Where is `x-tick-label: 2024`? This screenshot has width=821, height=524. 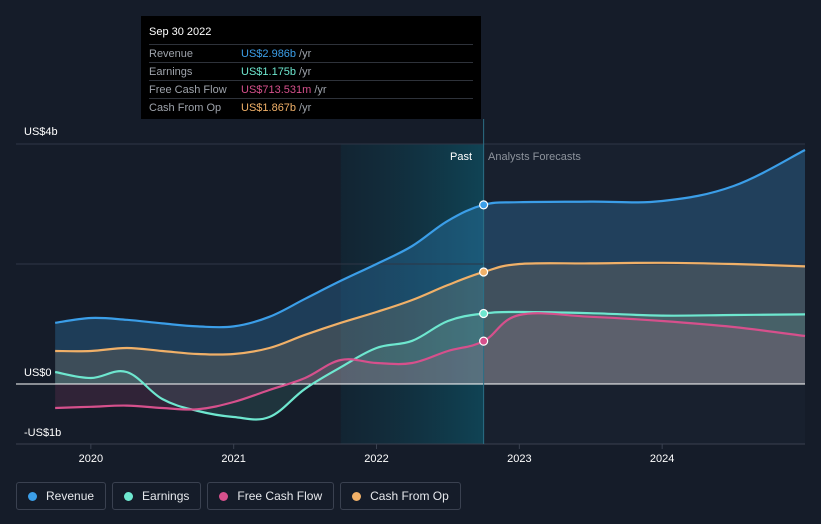 x-tick-label: 2024 is located at coordinates (662, 459).